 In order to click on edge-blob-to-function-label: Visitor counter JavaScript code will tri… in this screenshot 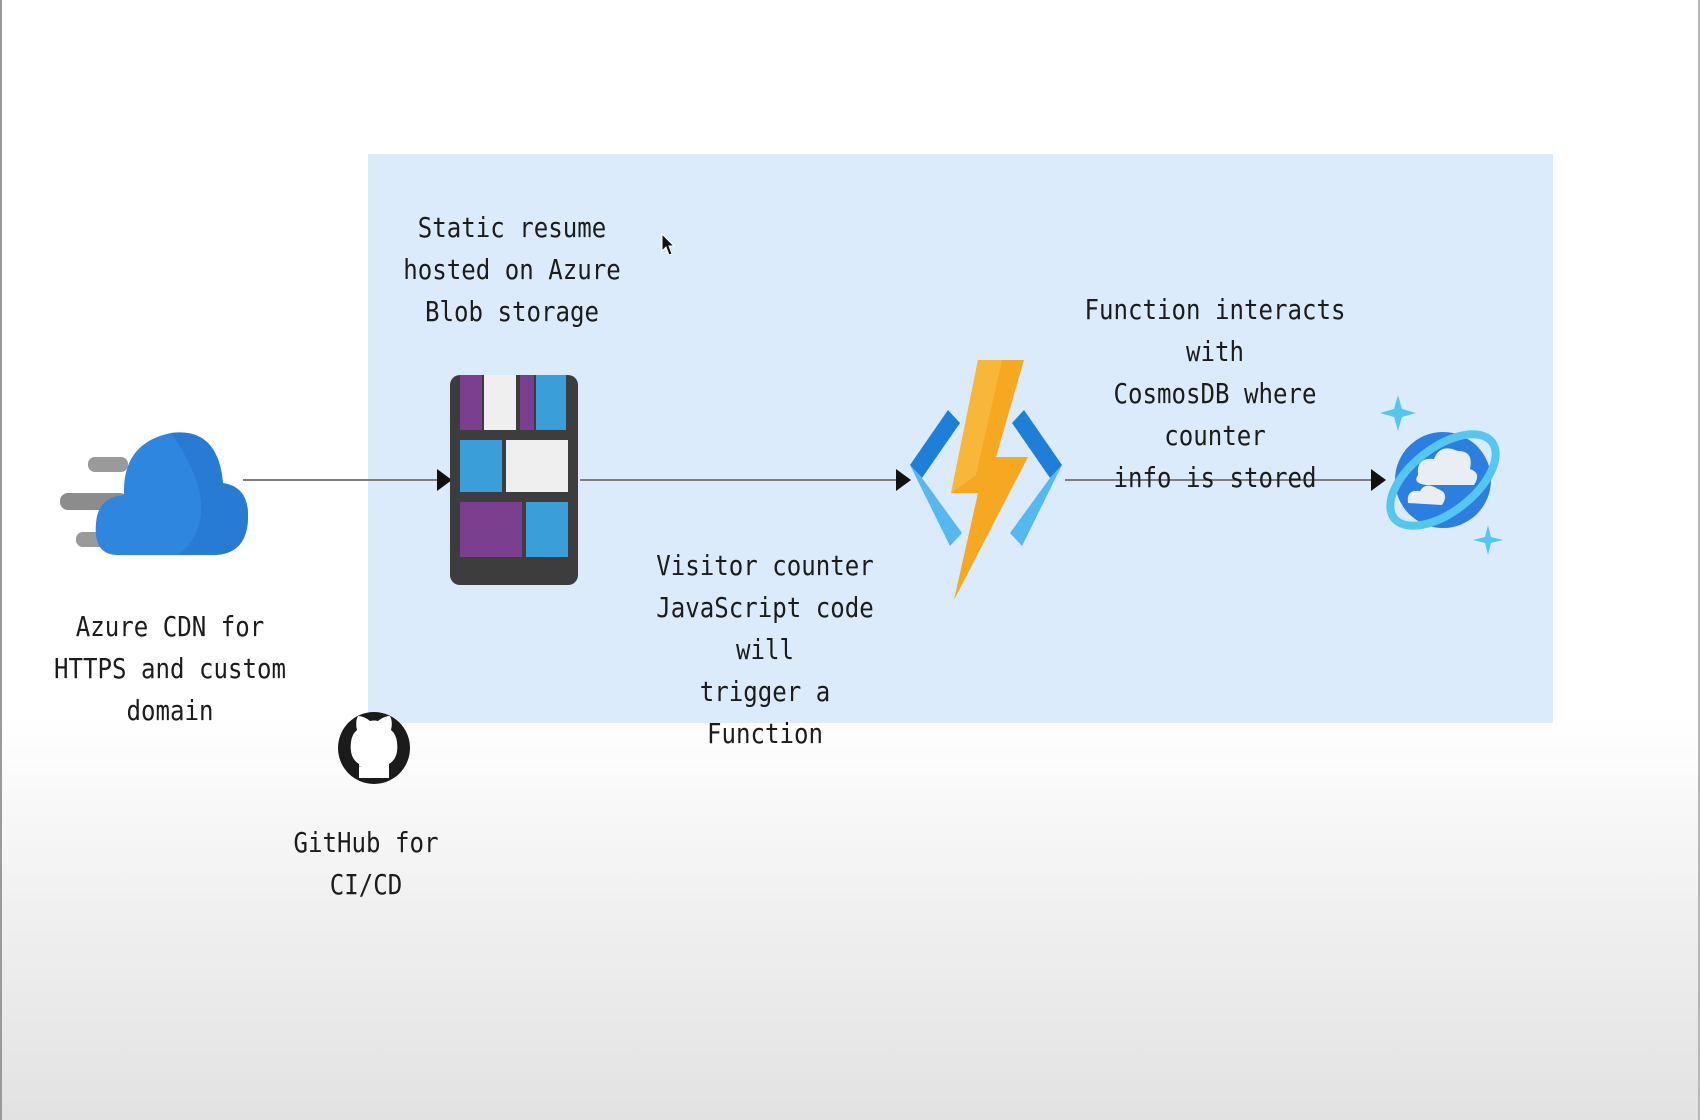, I will do `click(765, 649)`.